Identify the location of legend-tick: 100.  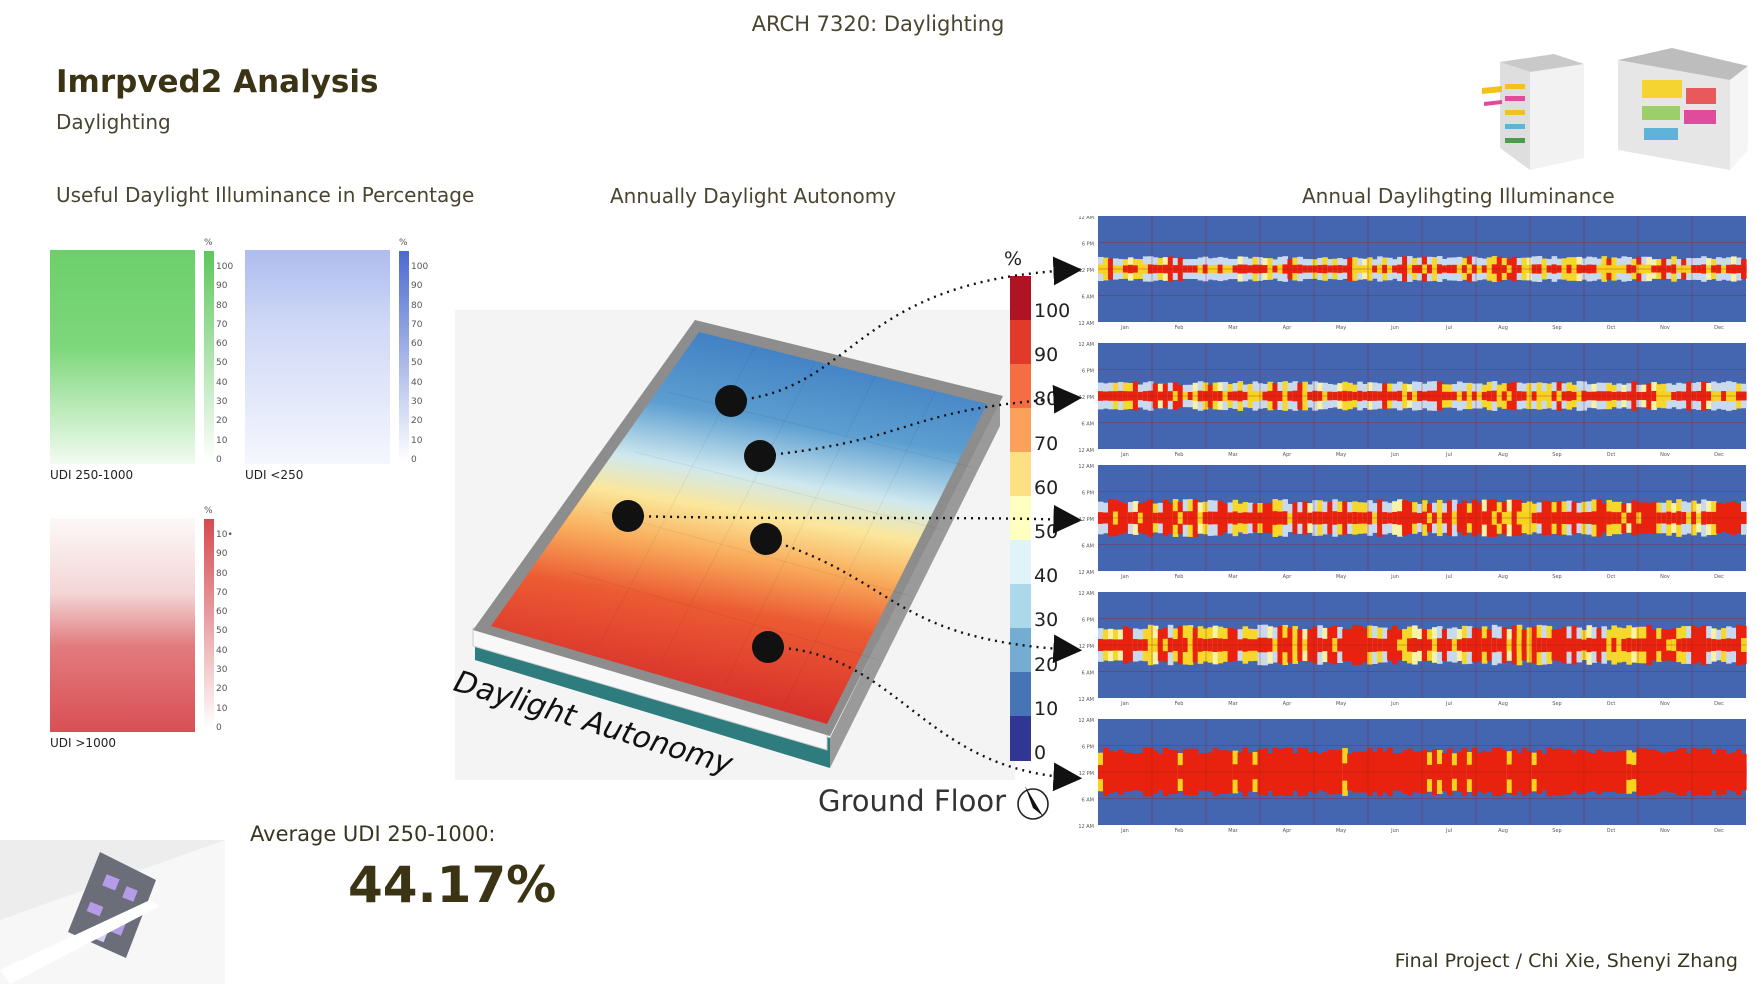
(225, 267).